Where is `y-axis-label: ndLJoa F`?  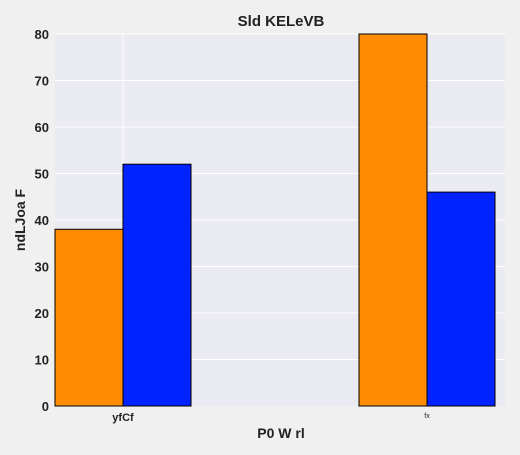 y-axis-label: ndLJoa F is located at coordinates (20, 219).